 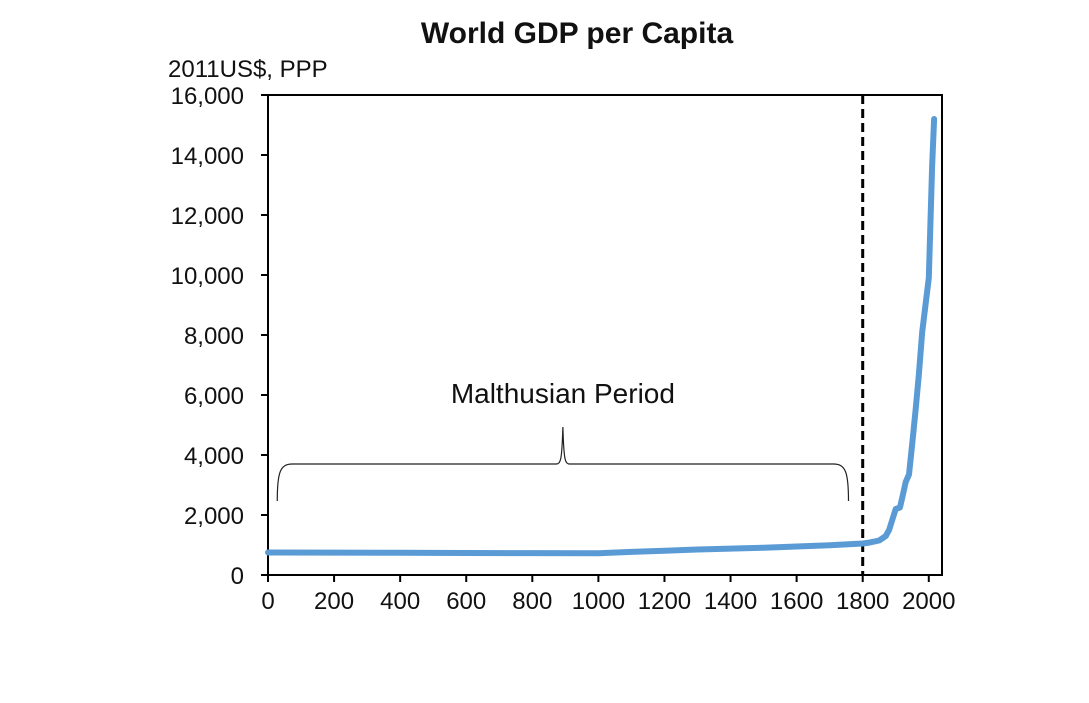 What do you see at coordinates (730, 601) in the screenshot?
I see `x-tick-label: 1400` at bounding box center [730, 601].